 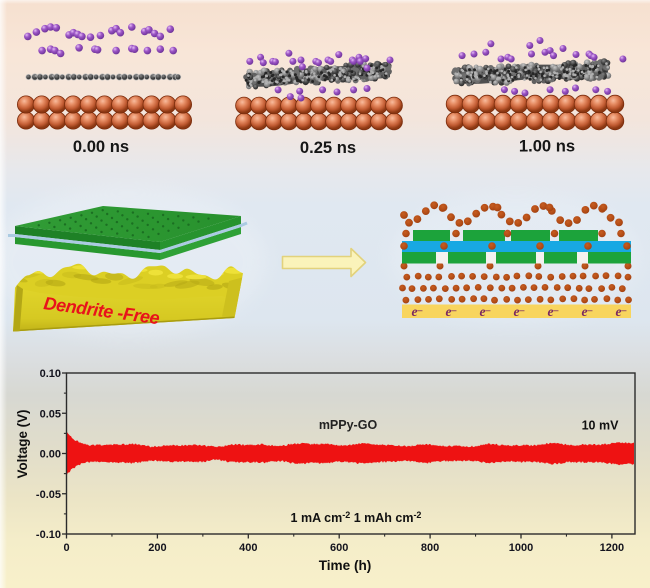 I want to click on svg-text: 800, so click(x=430, y=548).